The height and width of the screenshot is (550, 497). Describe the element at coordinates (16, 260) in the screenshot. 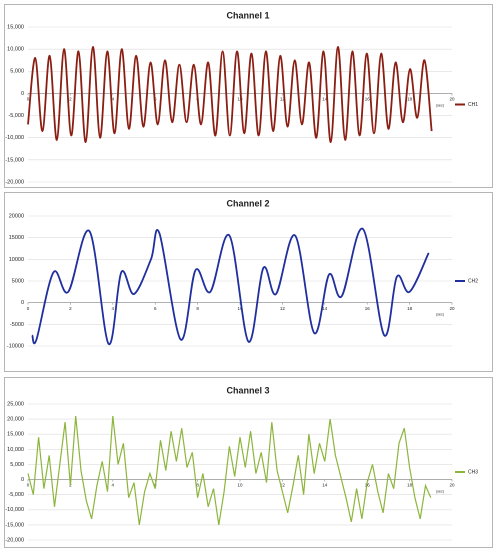

I see `y-tick-label: 10000` at that location.